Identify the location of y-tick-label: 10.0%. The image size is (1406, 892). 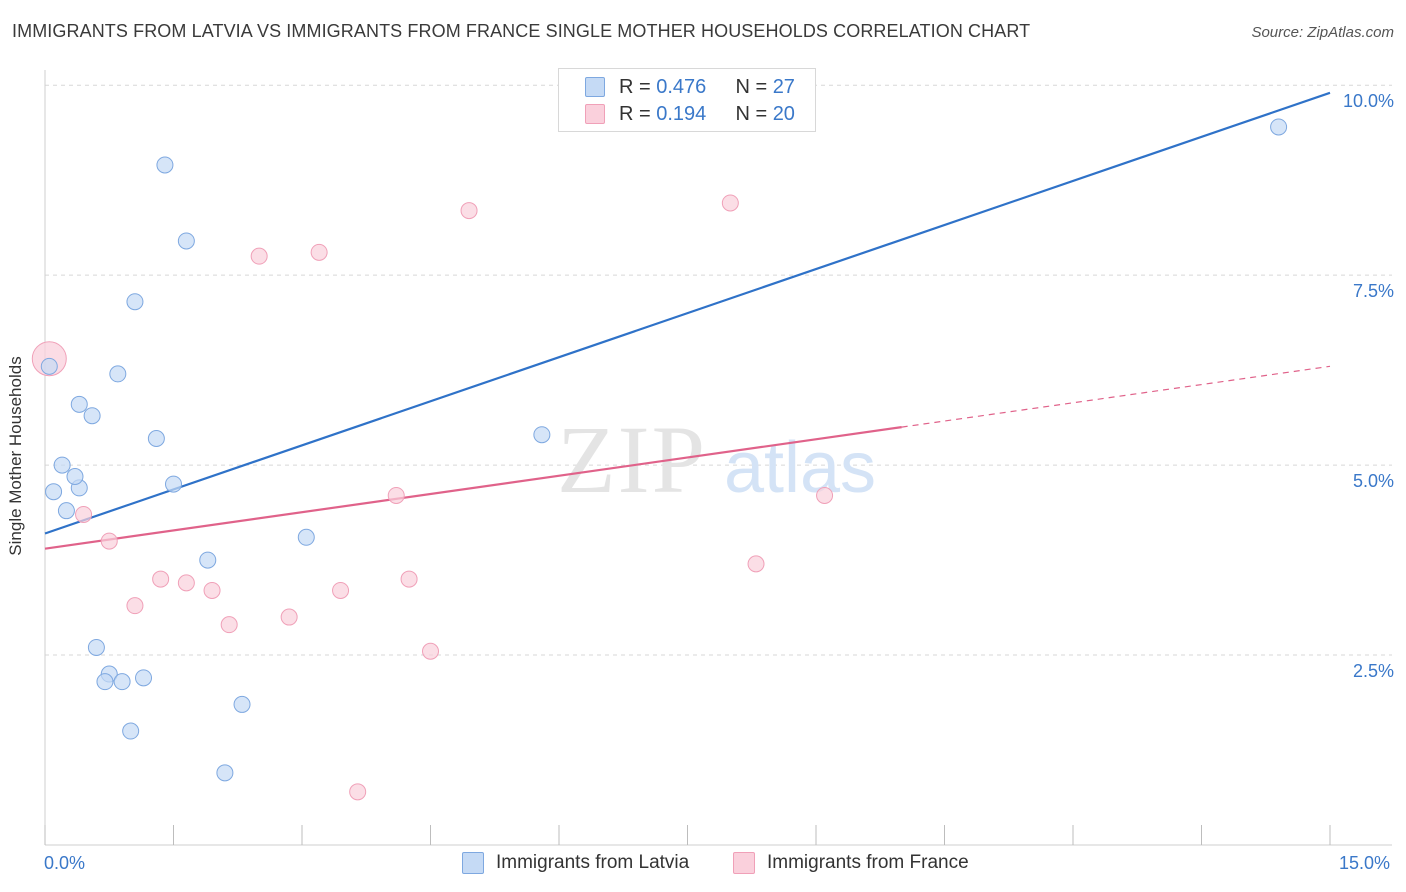
(1368, 101).